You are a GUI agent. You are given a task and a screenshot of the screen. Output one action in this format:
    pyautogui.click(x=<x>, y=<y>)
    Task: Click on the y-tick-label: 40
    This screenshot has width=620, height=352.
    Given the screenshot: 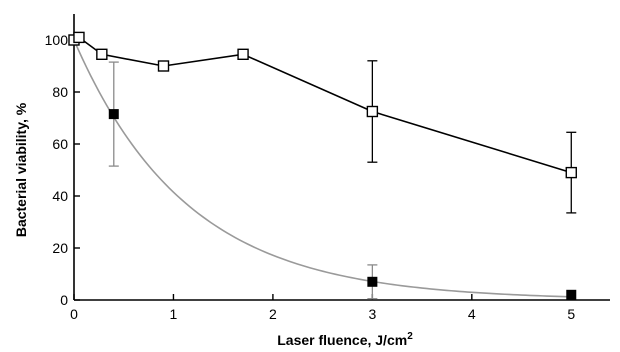 What is the action you would take?
    pyautogui.click(x=60, y=196)
    